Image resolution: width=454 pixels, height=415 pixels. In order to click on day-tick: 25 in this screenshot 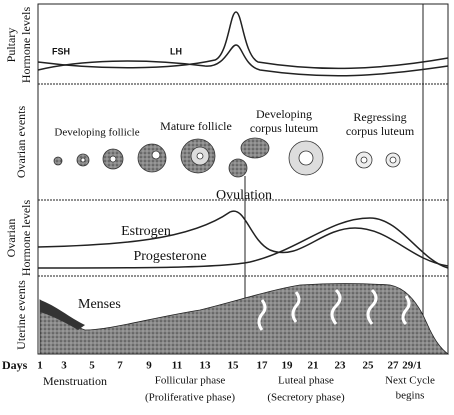, I will do `click(369, 366)`.